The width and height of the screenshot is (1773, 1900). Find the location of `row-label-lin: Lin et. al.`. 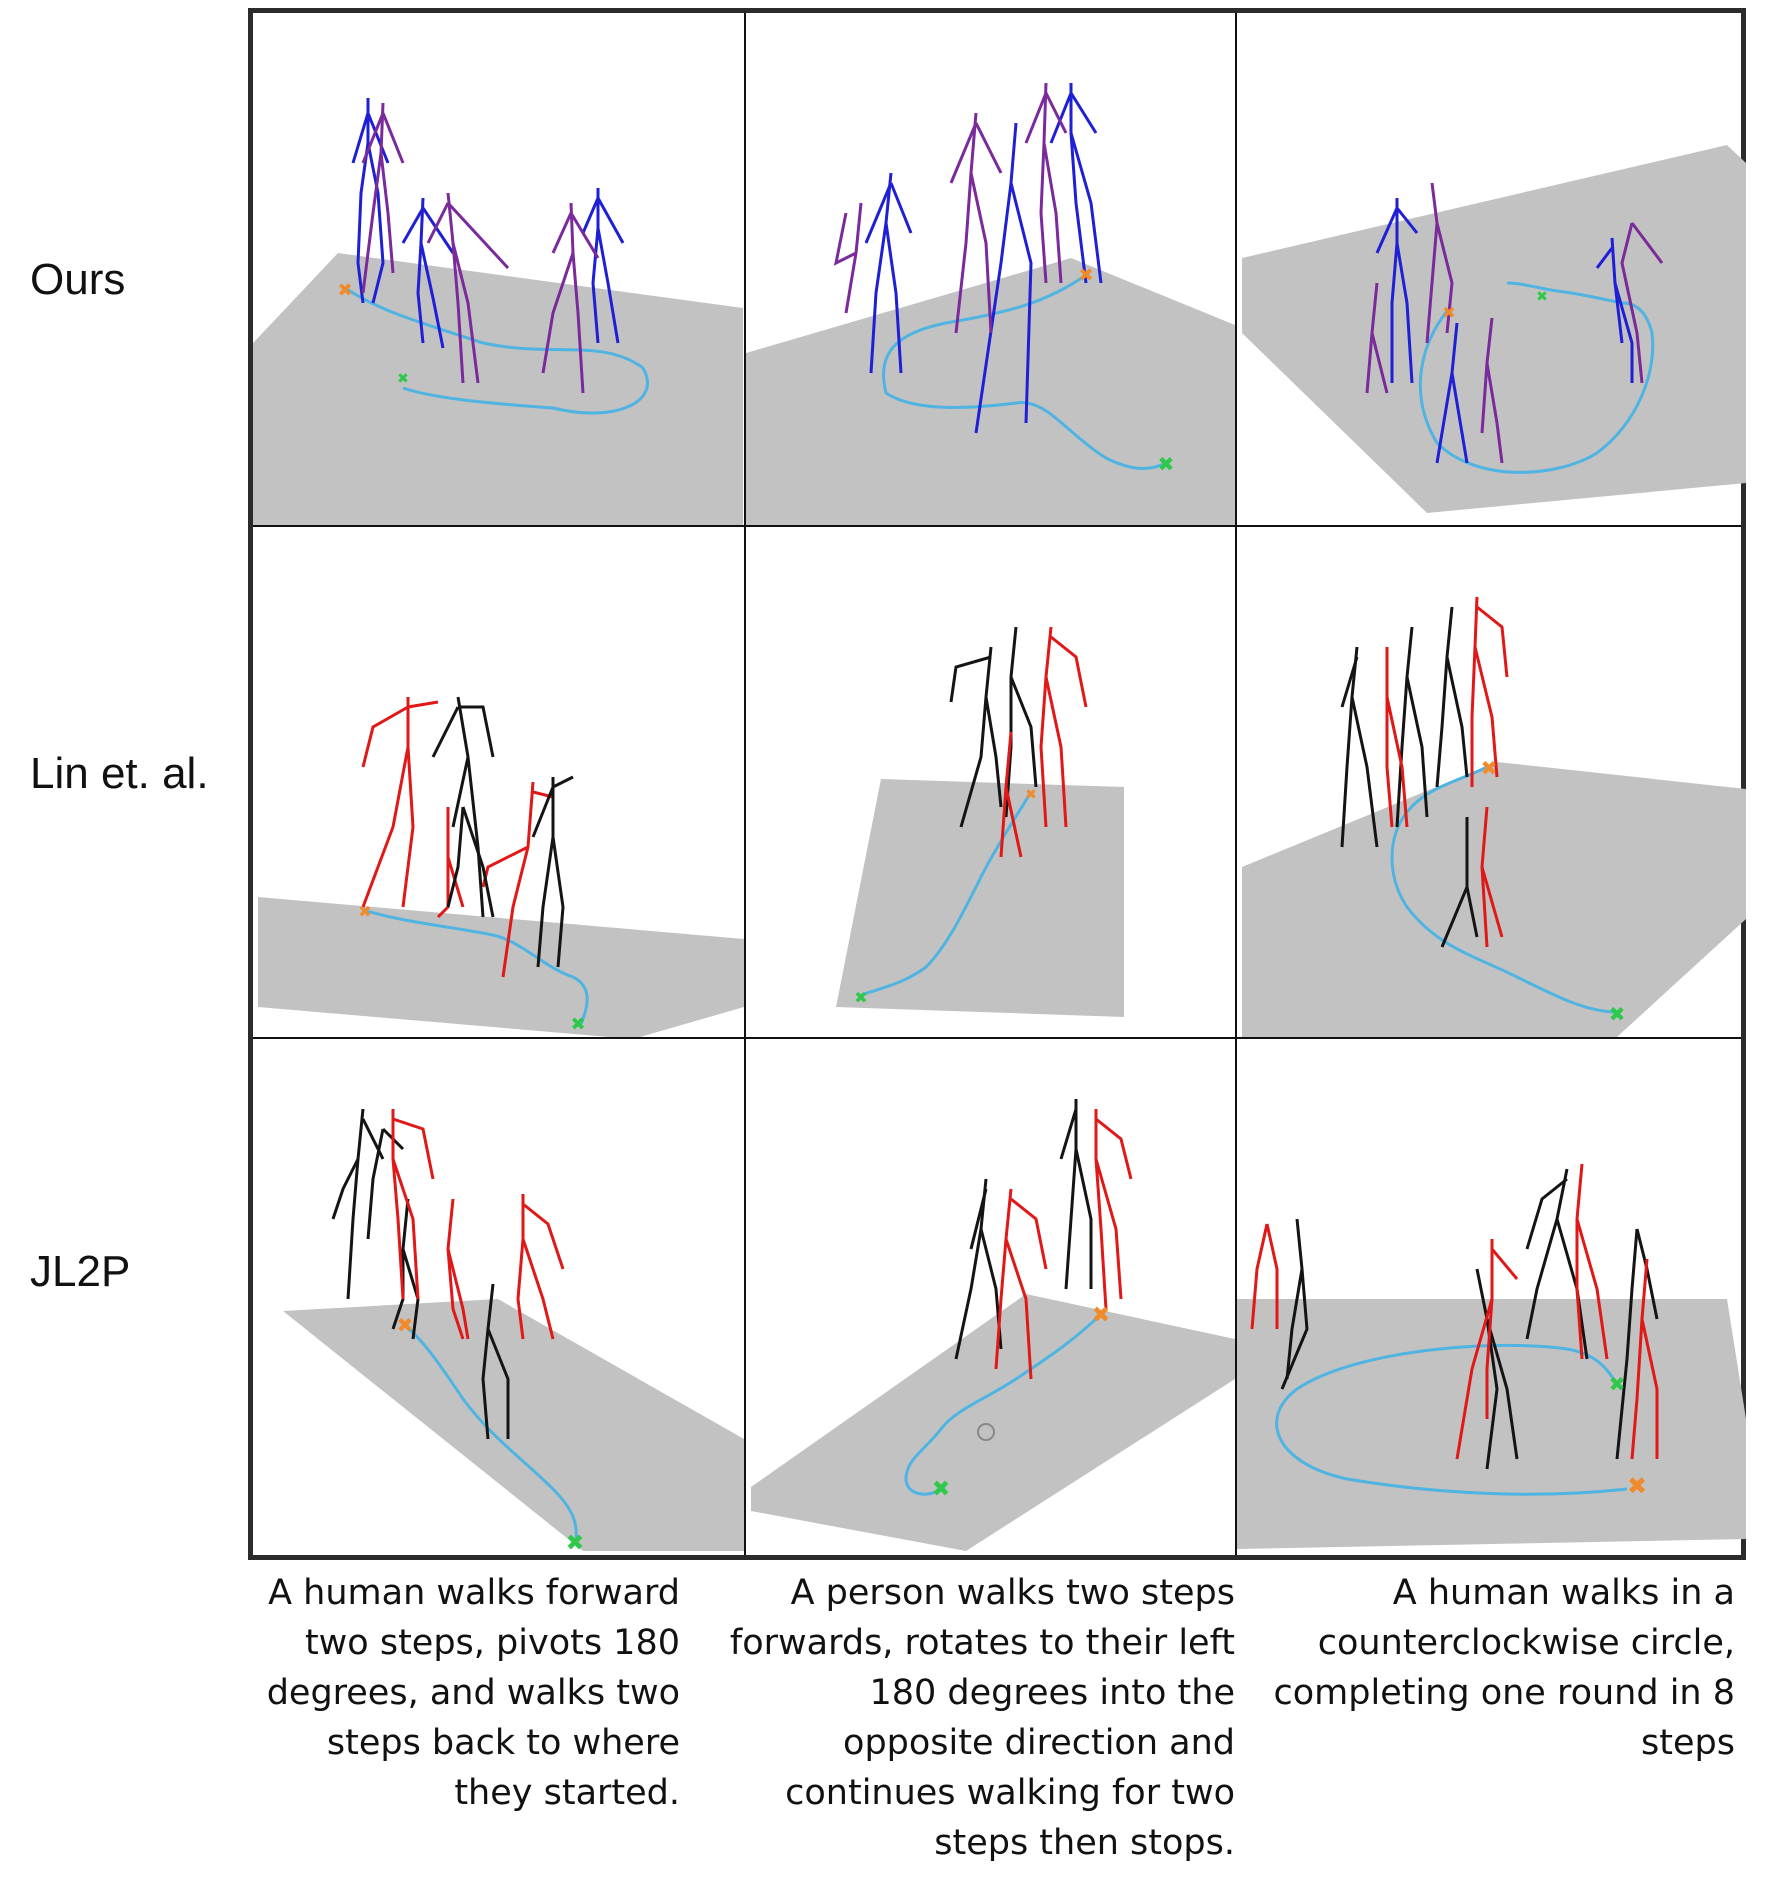

row-label-lin: Lin et. al. is located at coordinates (119, 773).